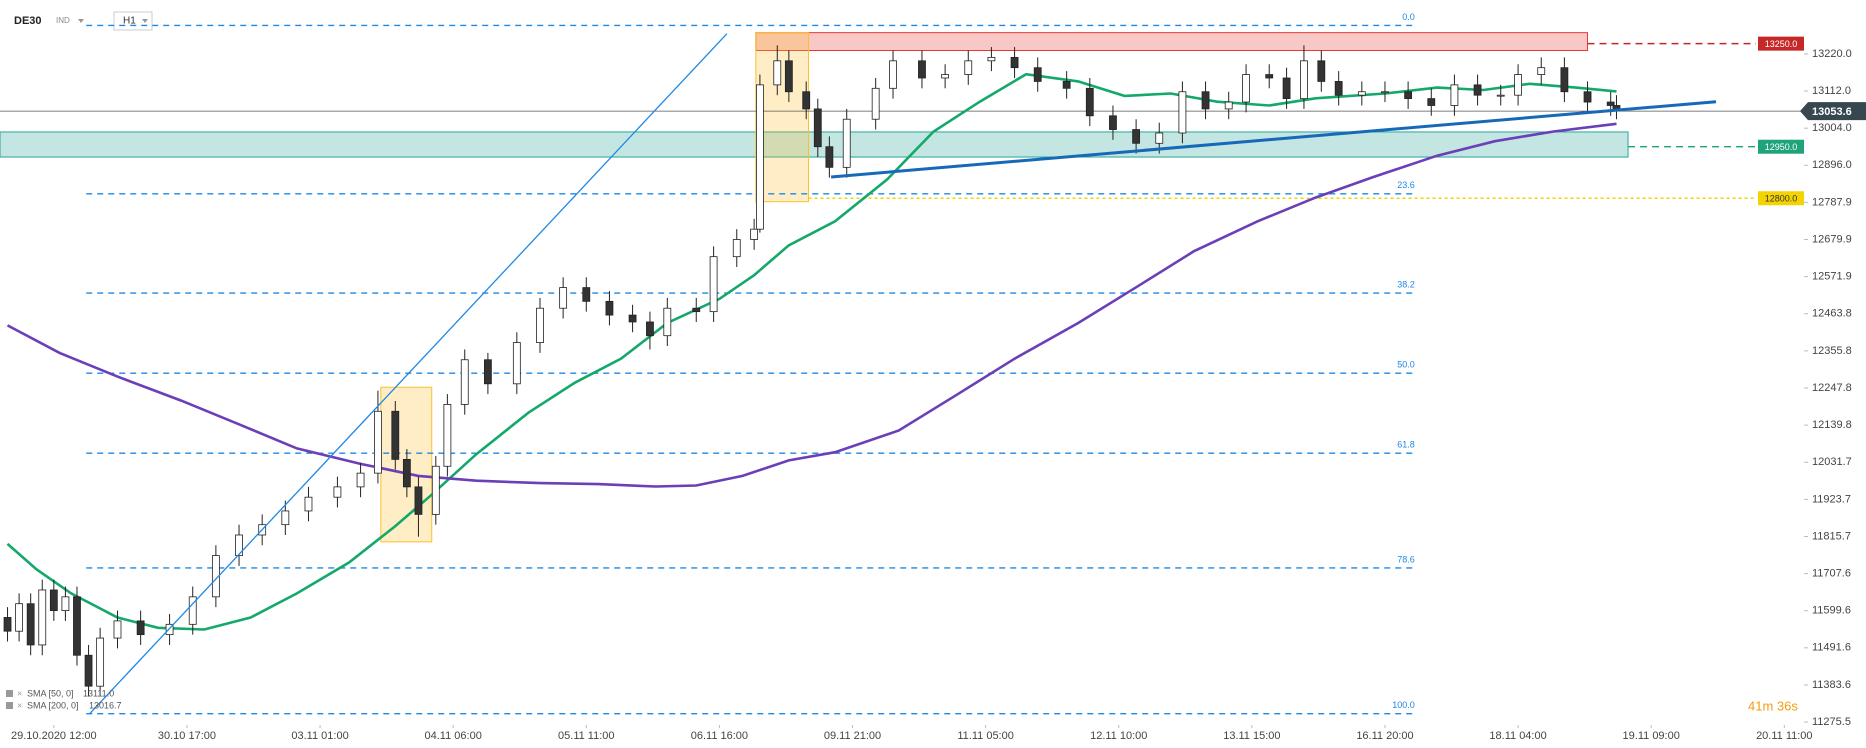  I want to click on x-tick-label: 19.11 09:00, so click(1651, 736).